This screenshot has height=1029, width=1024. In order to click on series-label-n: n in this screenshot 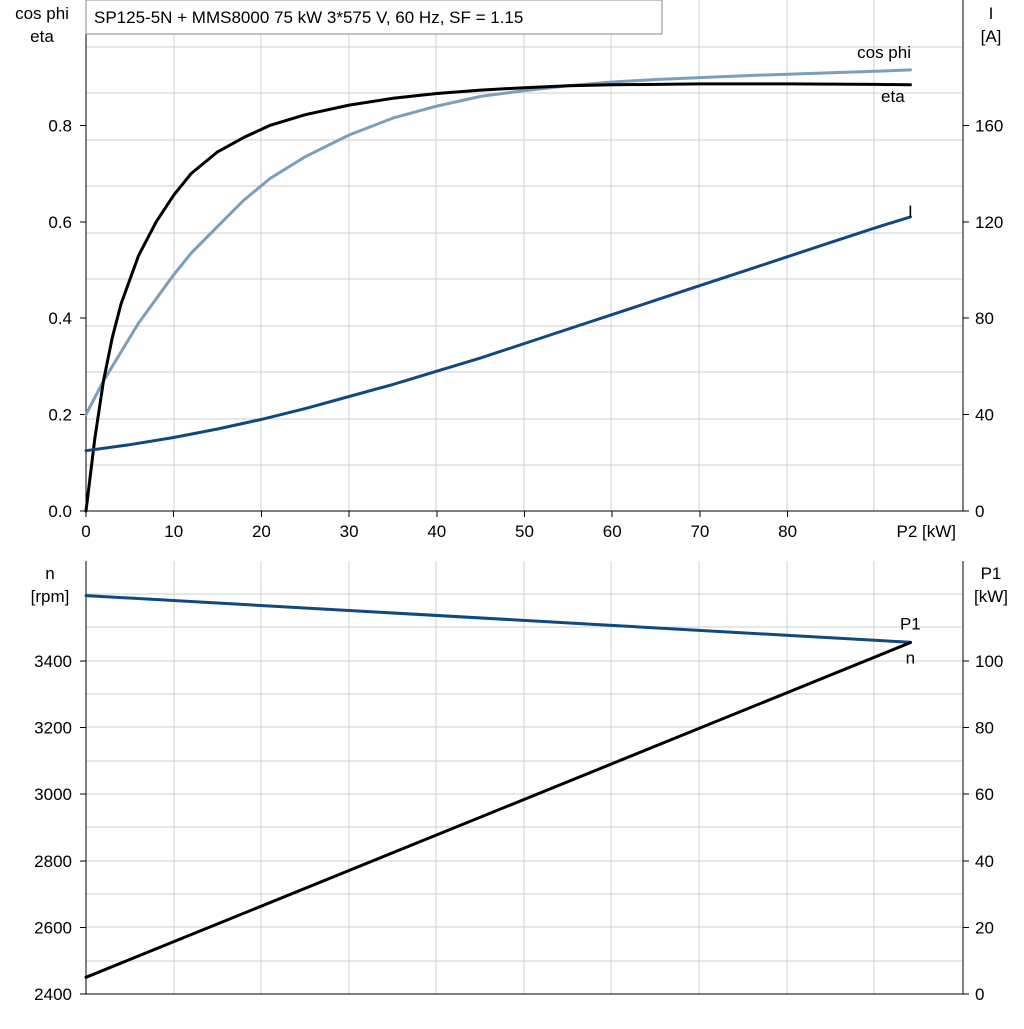, I will do `click(910, 658)`.